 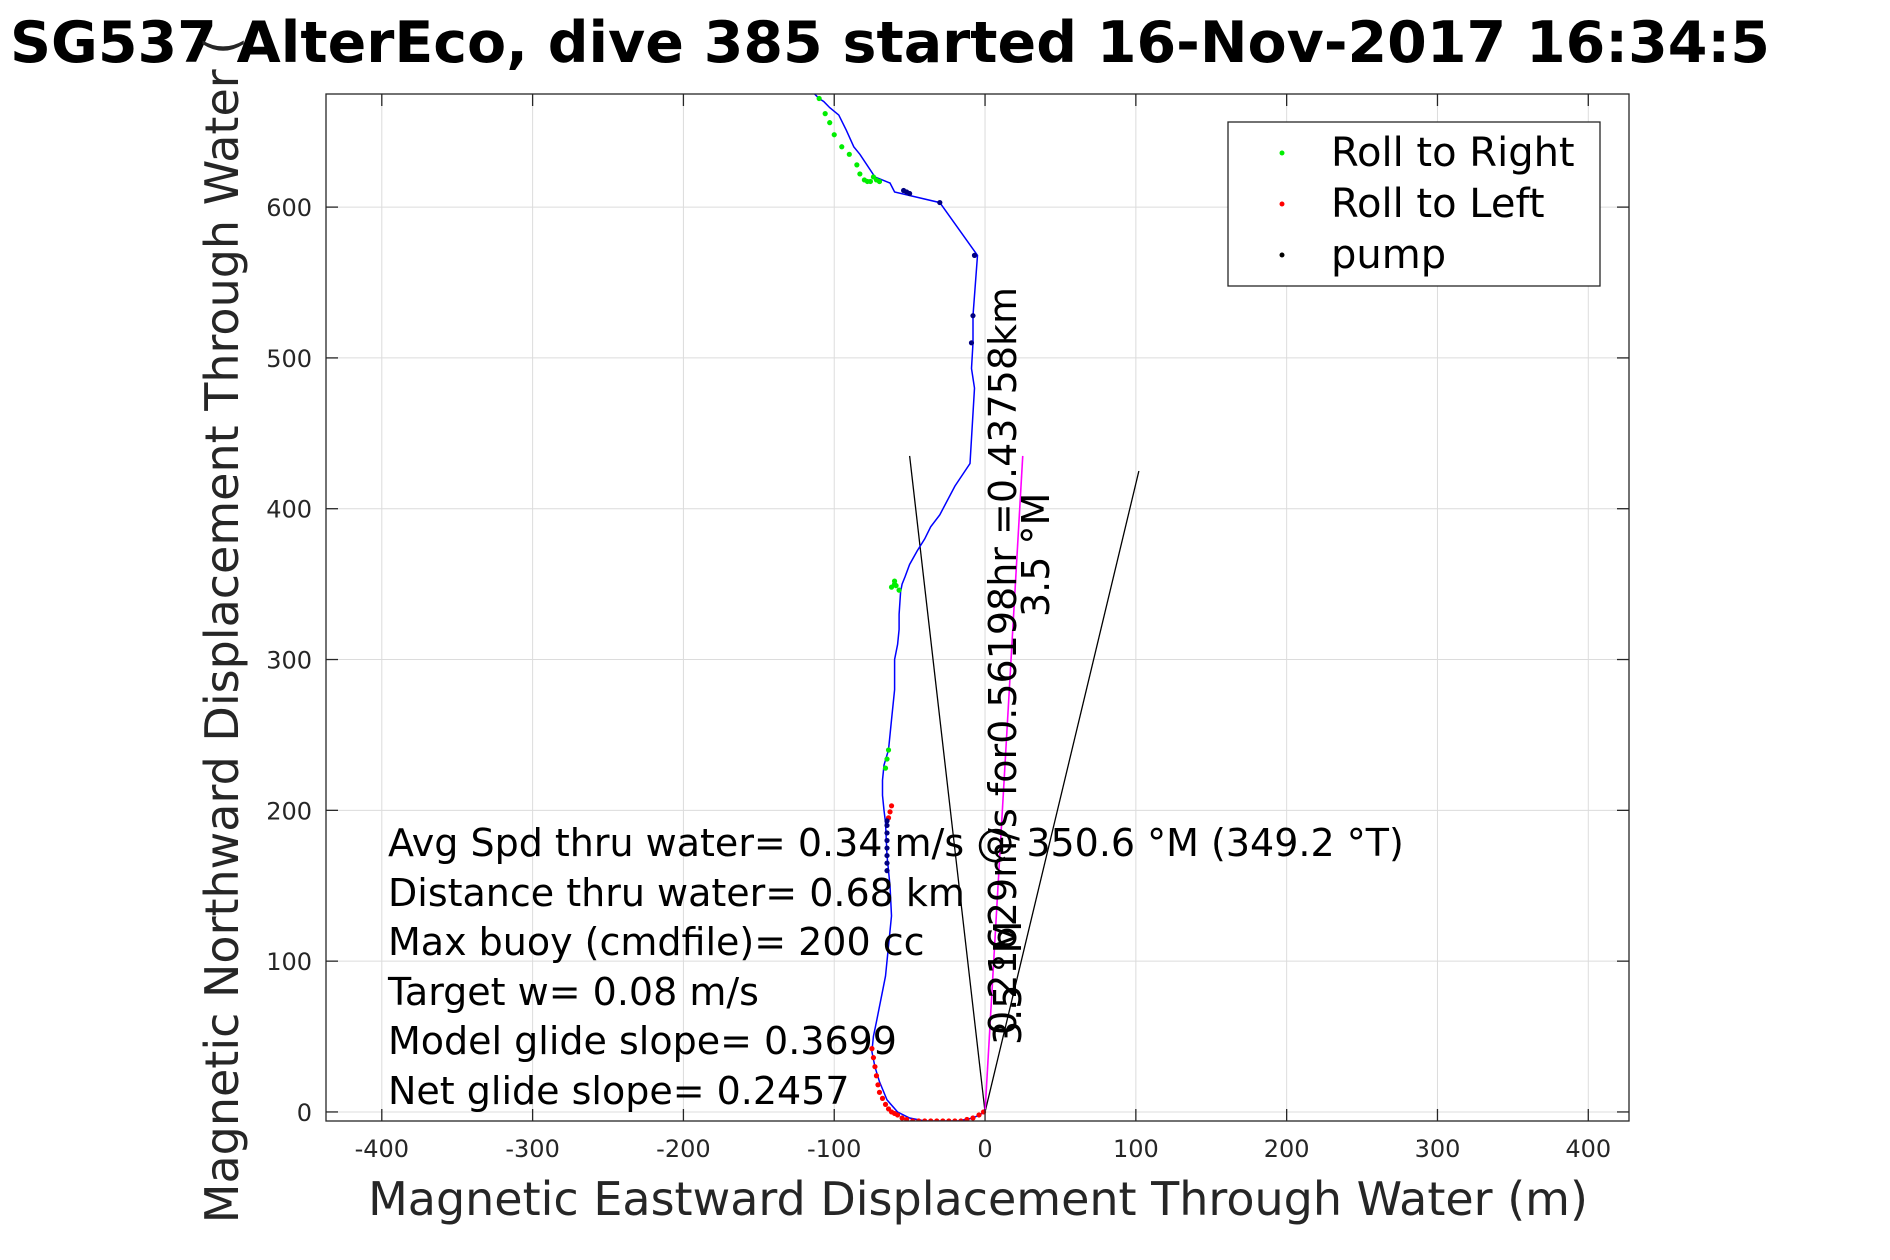 What do you see at coordinates (1388, 255) in the screenshot?
I see `legend-label-pump: pump` at bounding box center [1388, 255].